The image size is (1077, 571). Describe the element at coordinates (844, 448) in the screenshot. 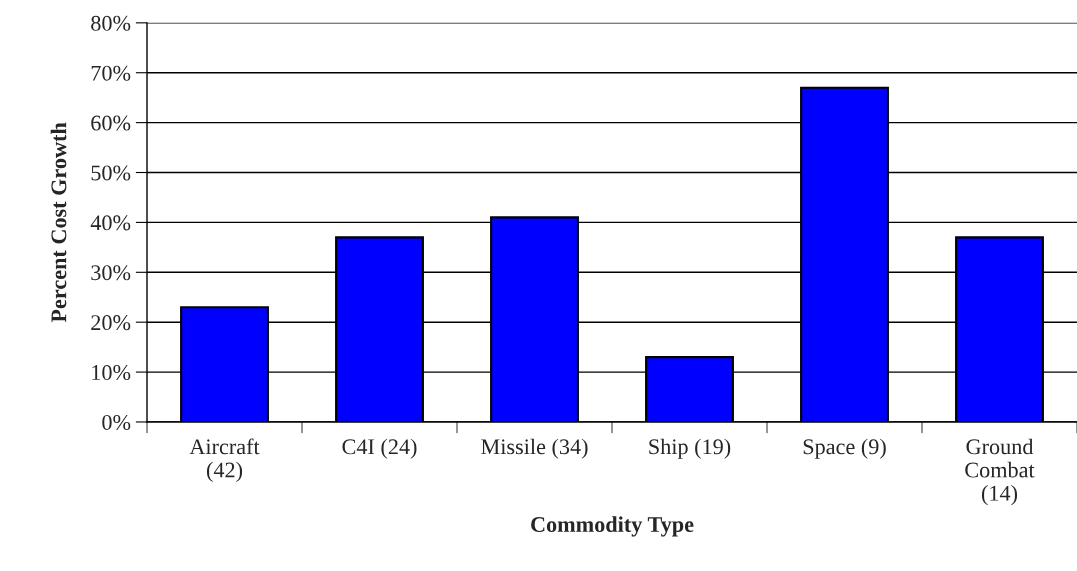

I see `x-tick-label: Space (9)` at that location.